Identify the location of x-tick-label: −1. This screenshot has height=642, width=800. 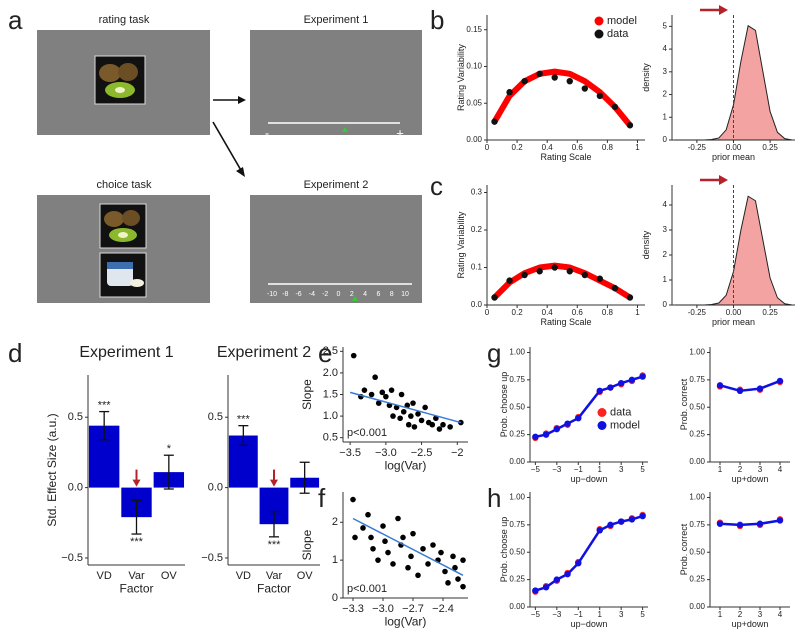
(579, 614).